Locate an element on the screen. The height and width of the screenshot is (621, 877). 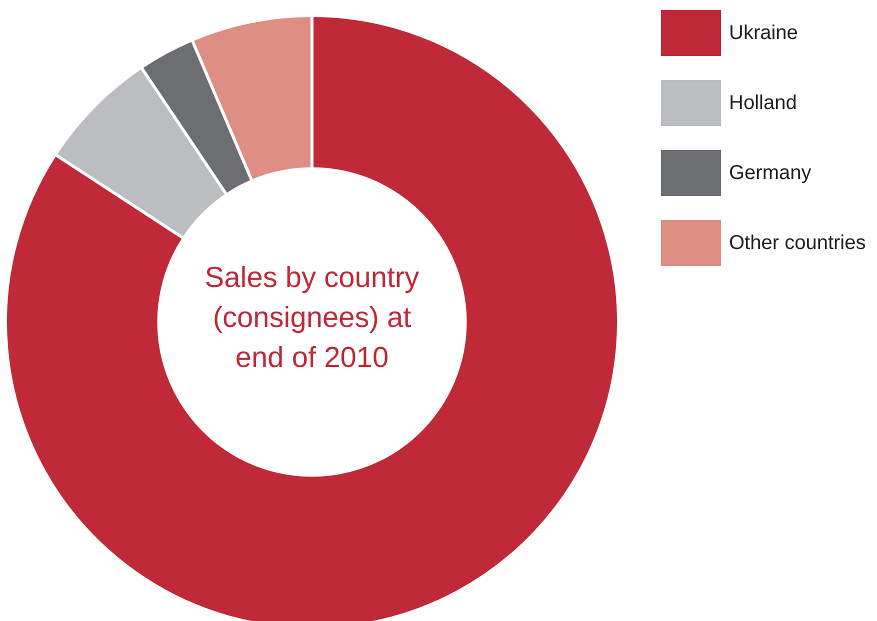
text: Sales by country (consignees) at end of 2010 is located at coordinates (312, 318).